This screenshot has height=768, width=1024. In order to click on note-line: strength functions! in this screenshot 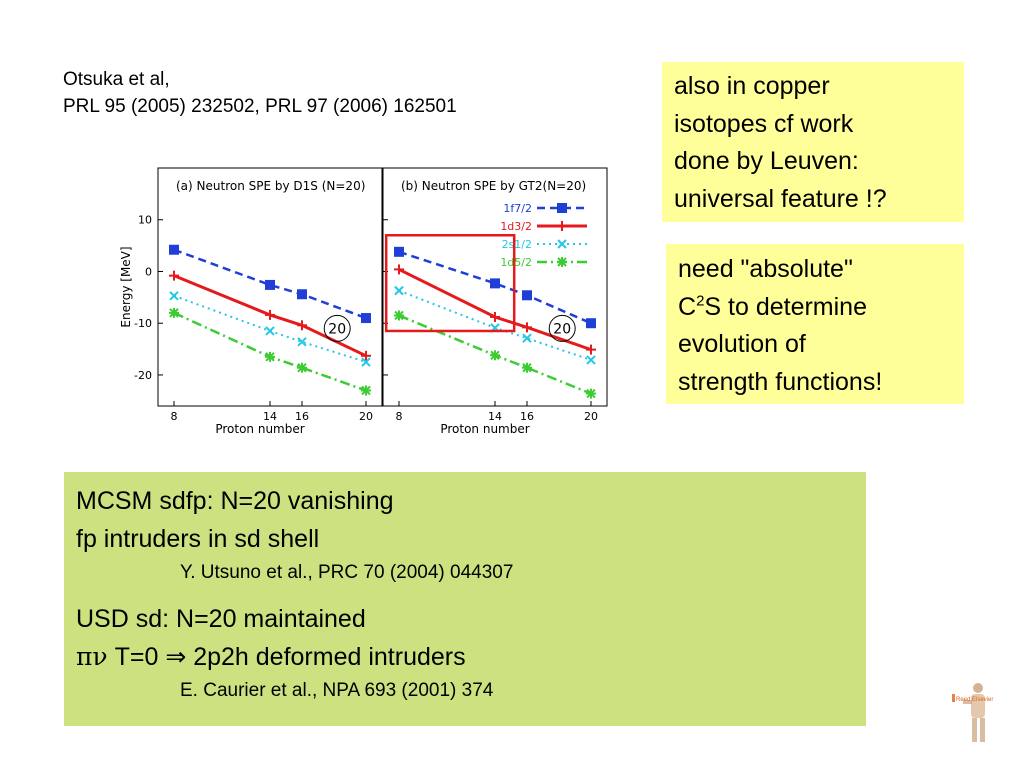, I will do `click(780, 381)`.